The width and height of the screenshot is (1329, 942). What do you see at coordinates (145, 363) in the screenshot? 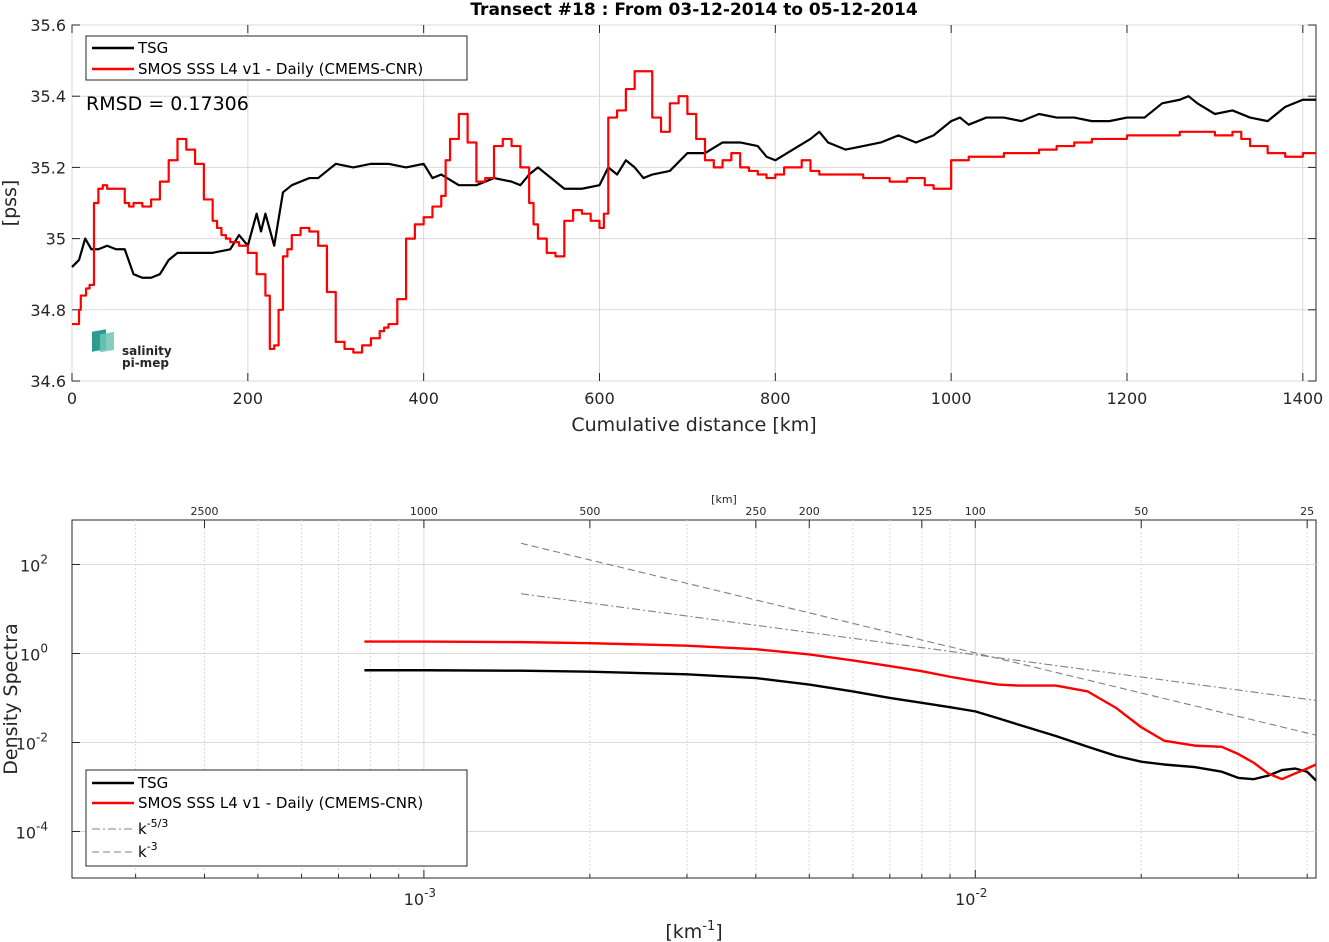
I see `logo-text-pimep: pi-mep` at bounding box center [145, 363].